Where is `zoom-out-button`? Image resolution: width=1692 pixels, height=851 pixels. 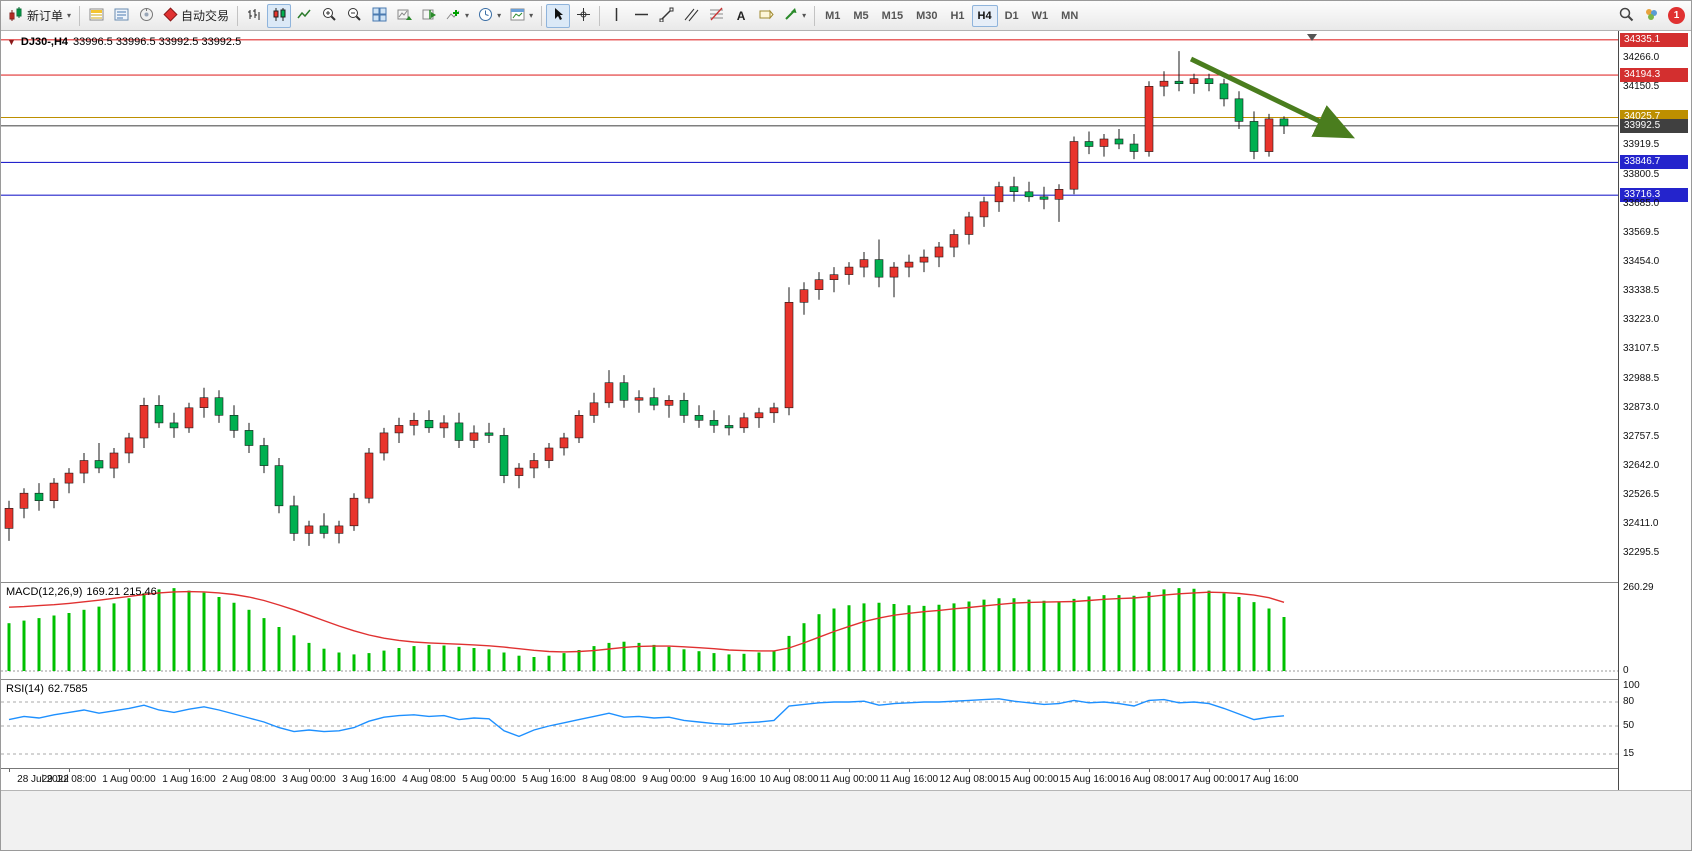 zoom-out-button is located at coordinates (354, 16).